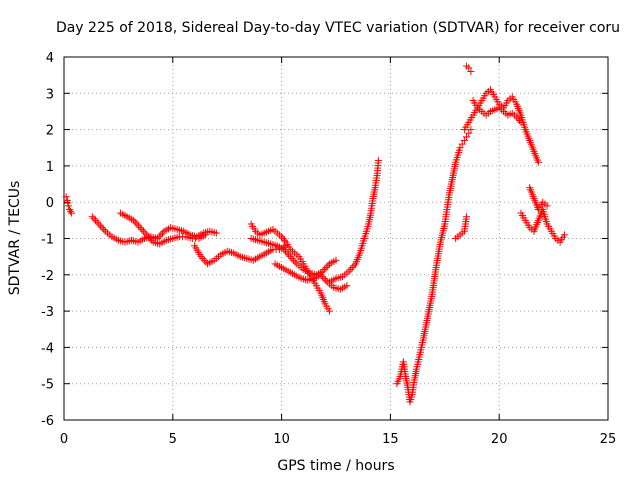 The width and height of the screenshot is (640, 480). I want to click on x-tick-label: 10, so click(281, 439).